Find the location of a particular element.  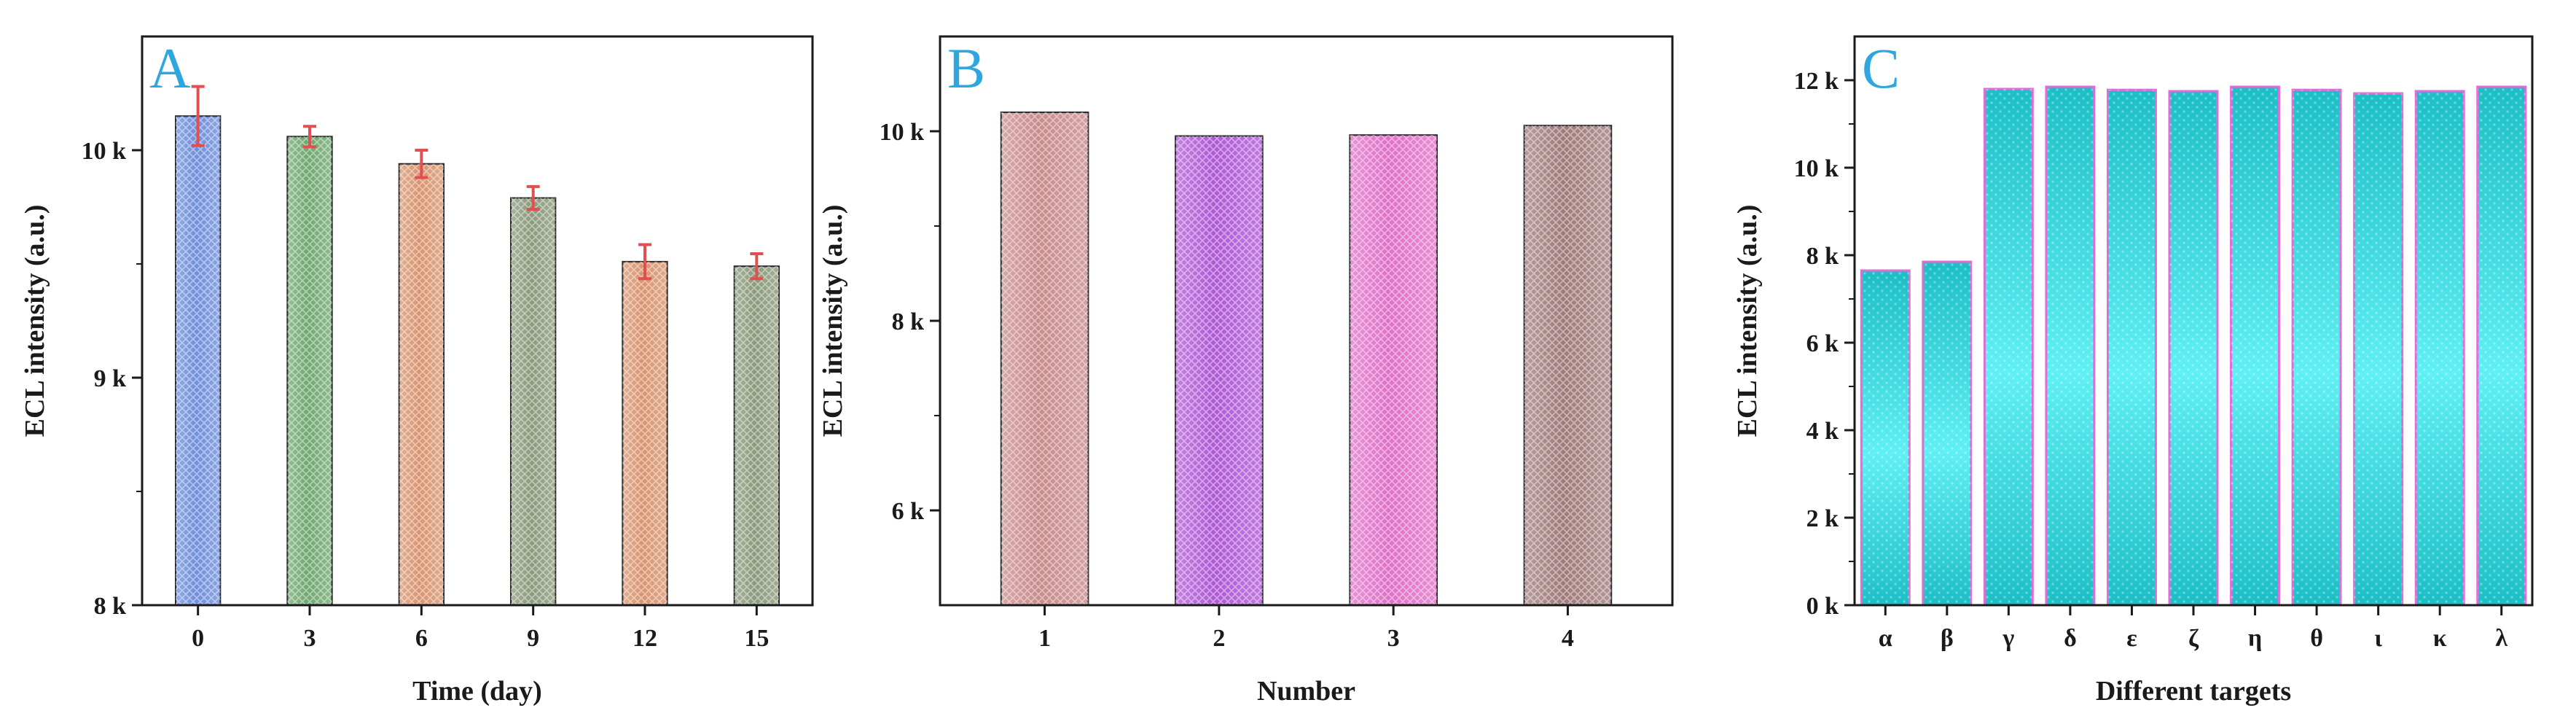

panel-c-y-tick-label: 6 k is located at coordinates (1822, 343).